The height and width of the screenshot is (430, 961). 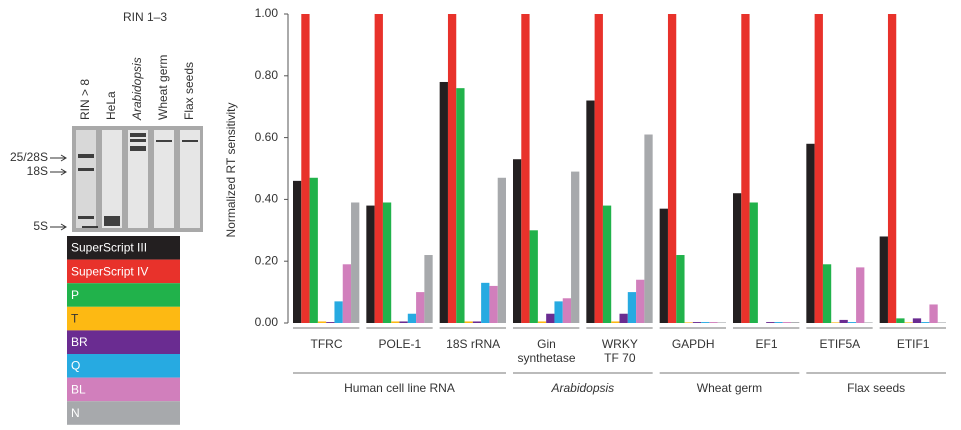 What do you see at coordinates (75, 318) in the screenshot?
I see `legend-label: T` at bounding box center [75, 318].